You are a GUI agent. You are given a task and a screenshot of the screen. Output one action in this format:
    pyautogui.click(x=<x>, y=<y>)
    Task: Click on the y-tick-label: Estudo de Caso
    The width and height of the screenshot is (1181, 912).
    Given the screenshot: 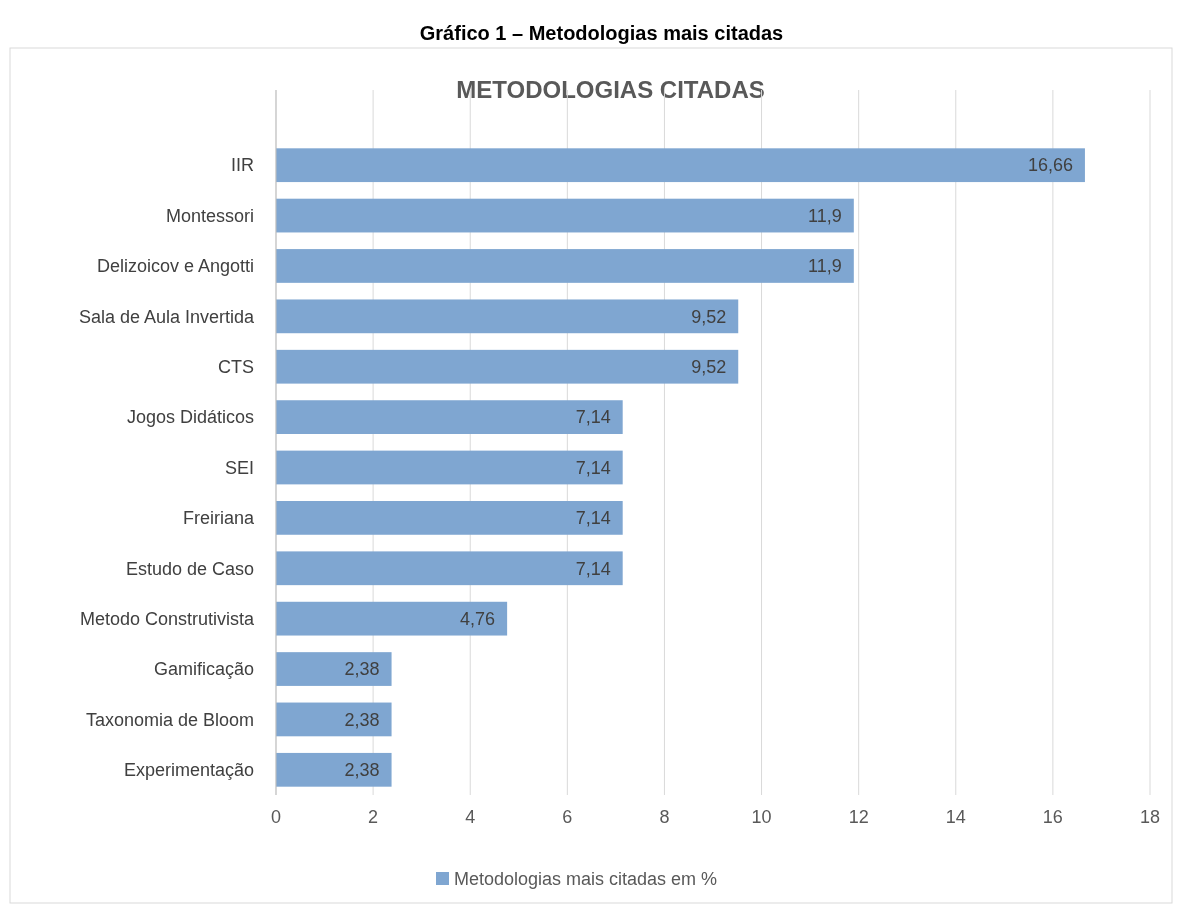 What is the action you would take?
    pyautogui.click(x=189, y=568)
    